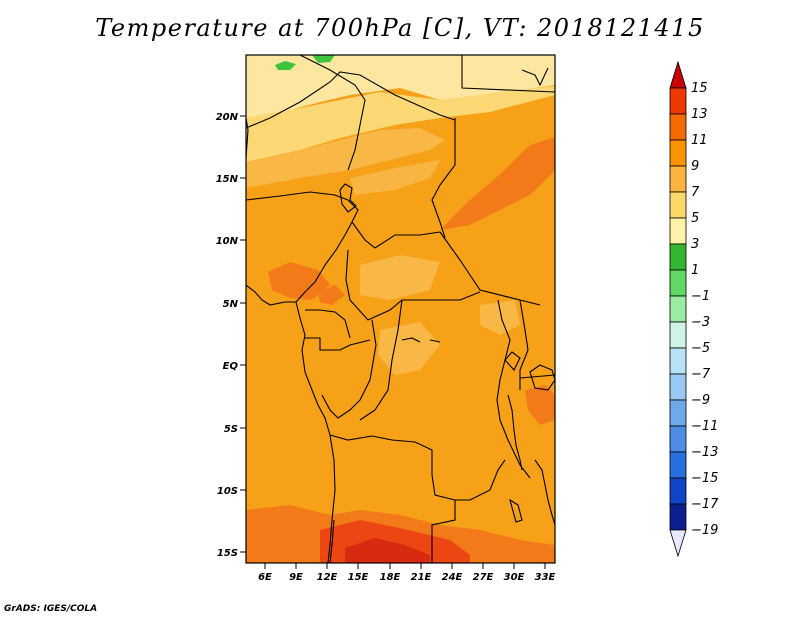 This screenshot has height=618, width=800. I want to click on border-niger-nigeria, so click(297, 196).